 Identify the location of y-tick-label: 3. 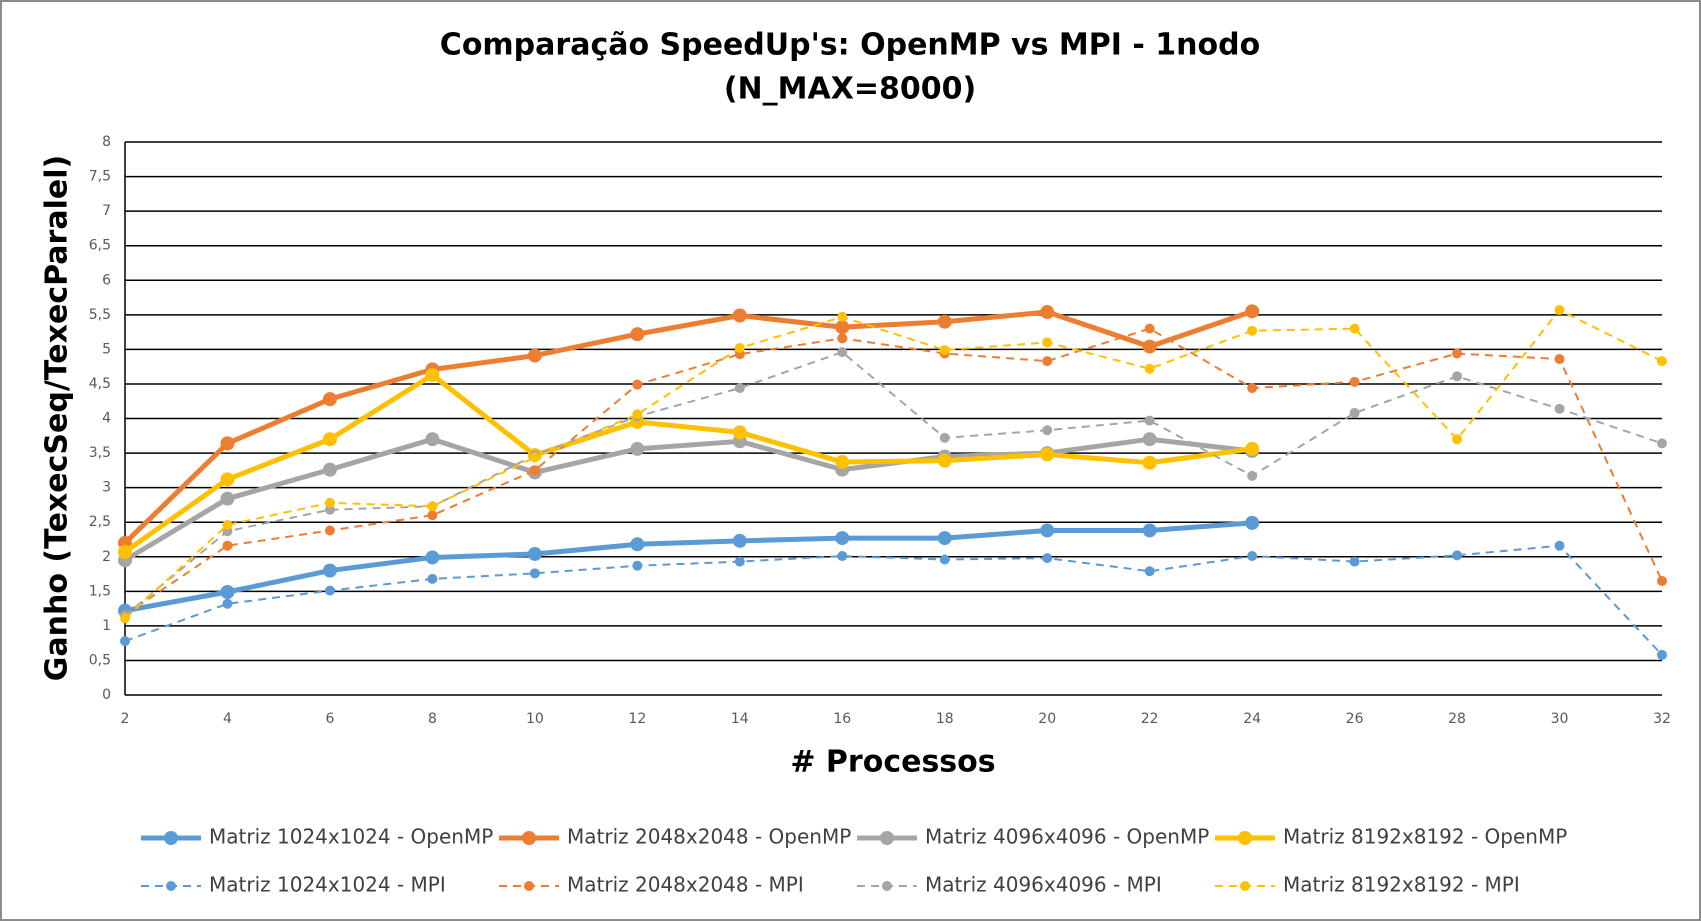
(106, 488).